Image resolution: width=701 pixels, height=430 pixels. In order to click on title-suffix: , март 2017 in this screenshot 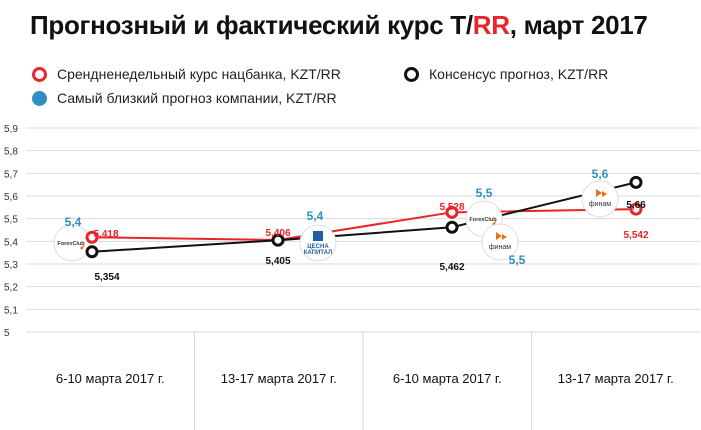, I will do `click(578, 25)`.